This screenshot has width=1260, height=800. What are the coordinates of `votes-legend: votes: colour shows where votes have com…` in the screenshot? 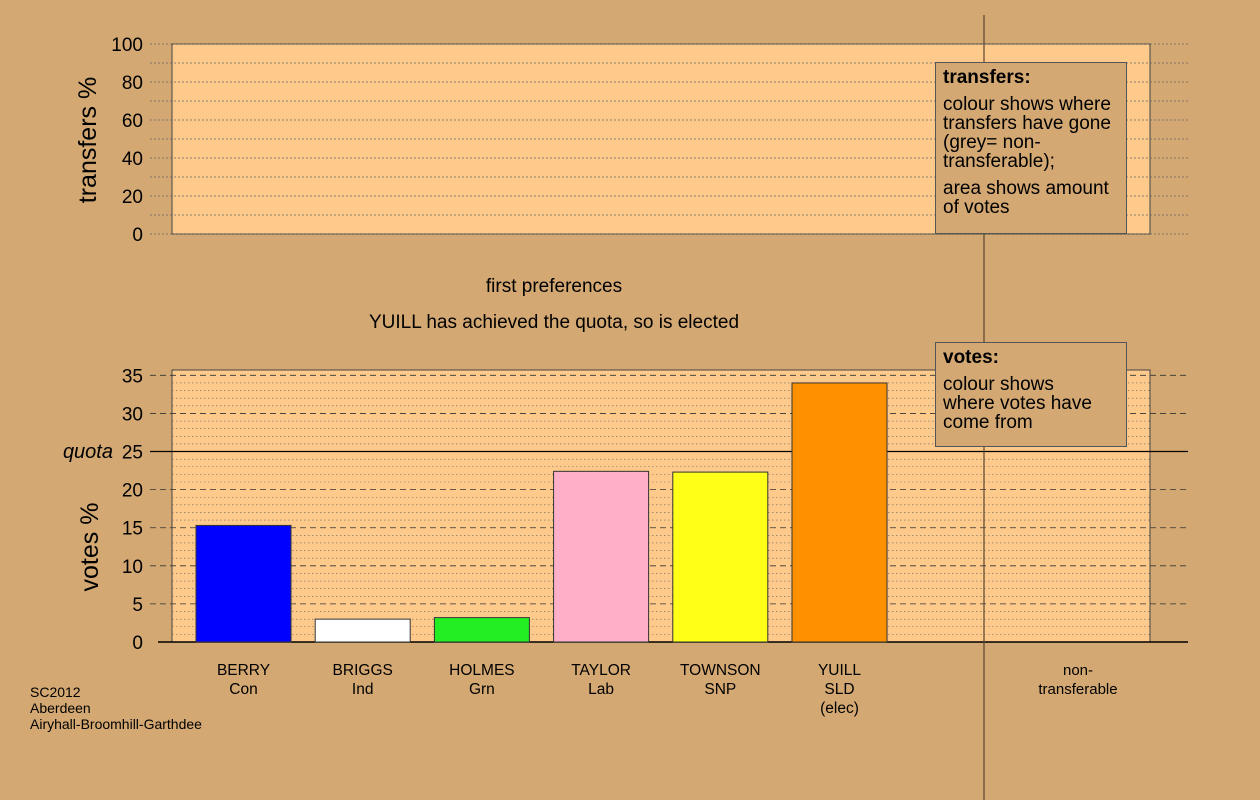 It's located at (1031, 394).